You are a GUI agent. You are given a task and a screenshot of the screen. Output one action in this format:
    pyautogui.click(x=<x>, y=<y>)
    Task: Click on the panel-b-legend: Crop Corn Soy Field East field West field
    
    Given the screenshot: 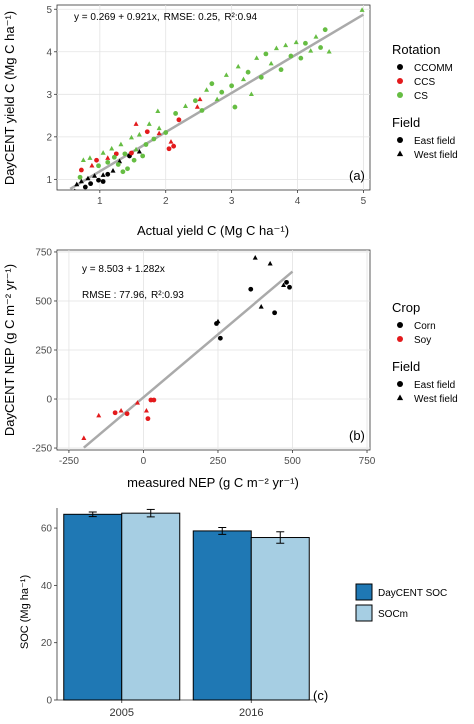 What is the action you would take?
    pyautogui.click(x=425, y=352)
    